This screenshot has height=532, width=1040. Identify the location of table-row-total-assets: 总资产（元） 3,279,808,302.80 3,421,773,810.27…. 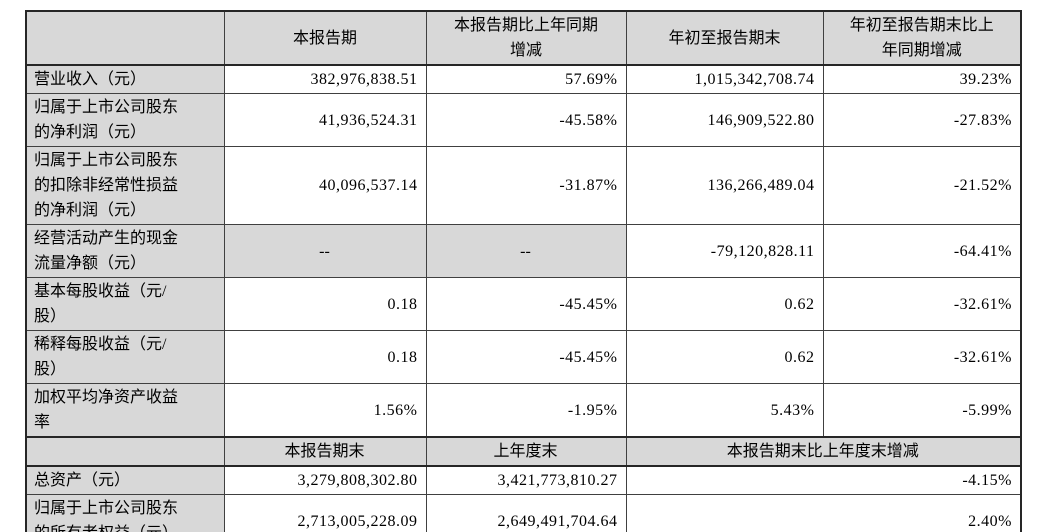
(523, 480).